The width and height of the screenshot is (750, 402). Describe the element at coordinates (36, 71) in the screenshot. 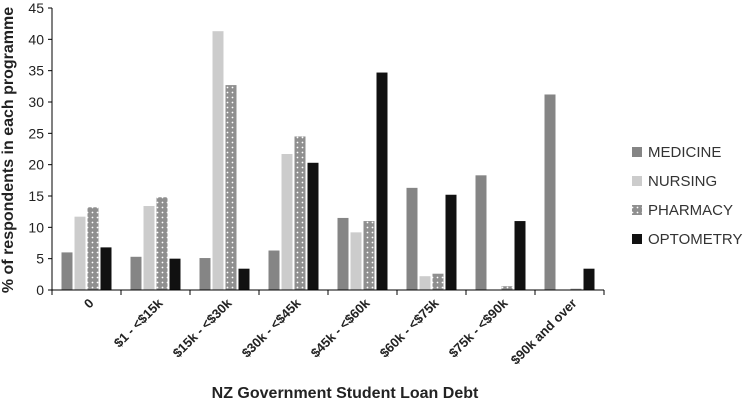

I see `y-tick-label: 35` at that location.